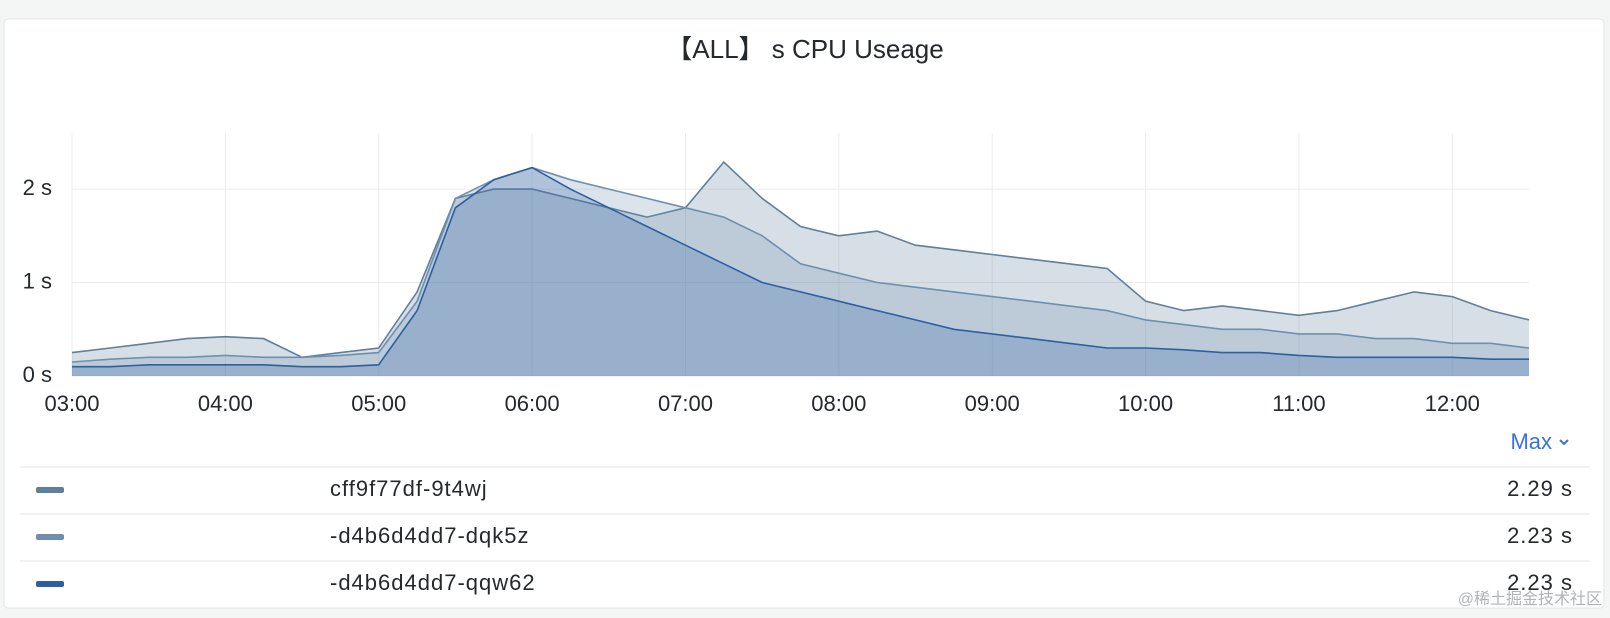 This screenshot has width=1610, height=618. What do you see at coordinates (1530, 599) in the screenshot?
I see `watermark: @稀土掘金技术社区` at bounding box center [1530, 599].